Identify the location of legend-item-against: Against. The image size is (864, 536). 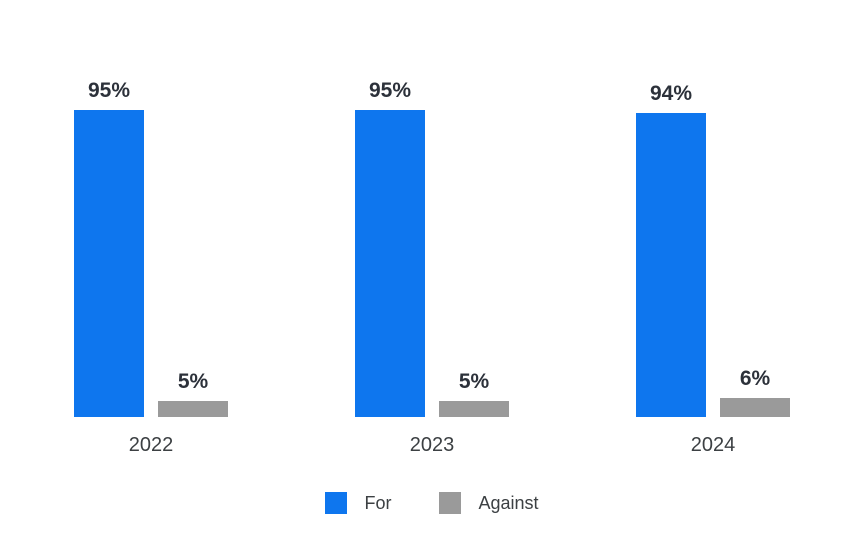
(489, 503).